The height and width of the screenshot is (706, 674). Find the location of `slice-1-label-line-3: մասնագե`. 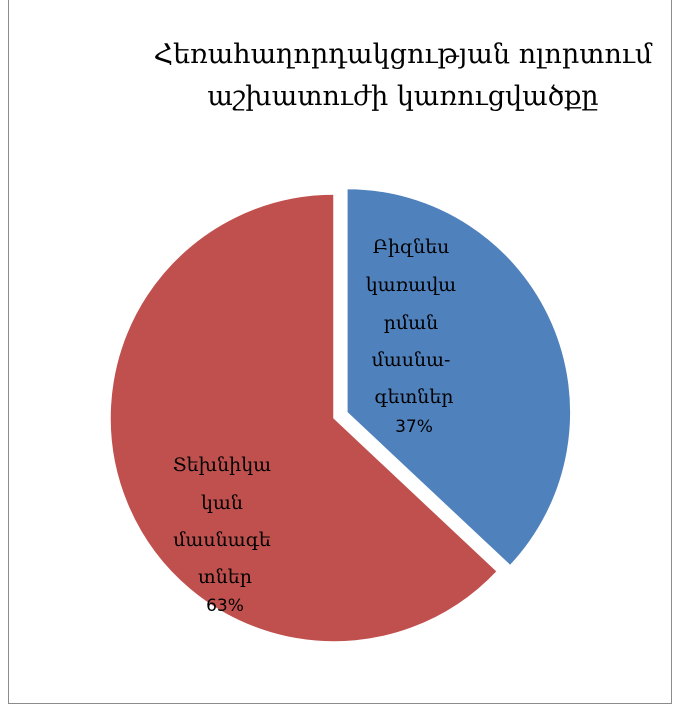

slice-1-label-line-3: մասնագե is located at coordinates (222, 540).